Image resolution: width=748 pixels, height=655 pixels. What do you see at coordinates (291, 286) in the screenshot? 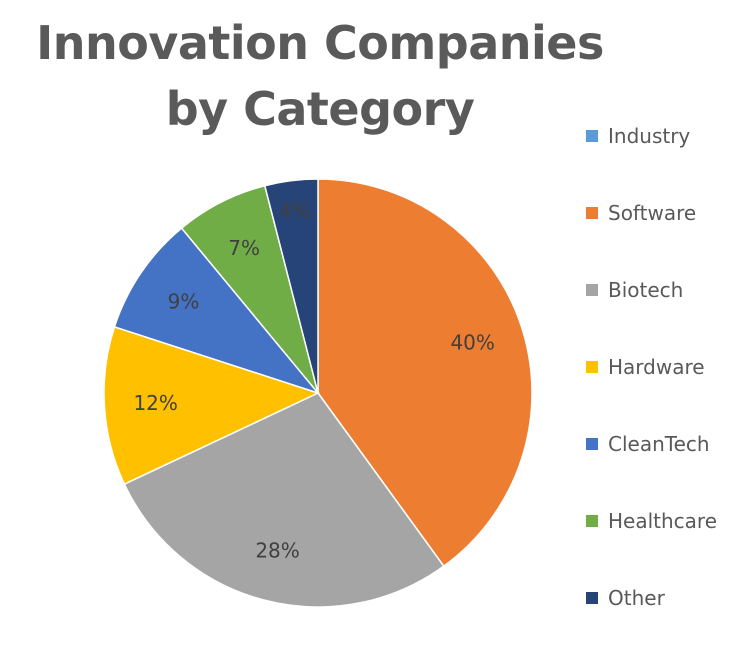
I see `pie-slice-other` at bounding box center [291, 286].